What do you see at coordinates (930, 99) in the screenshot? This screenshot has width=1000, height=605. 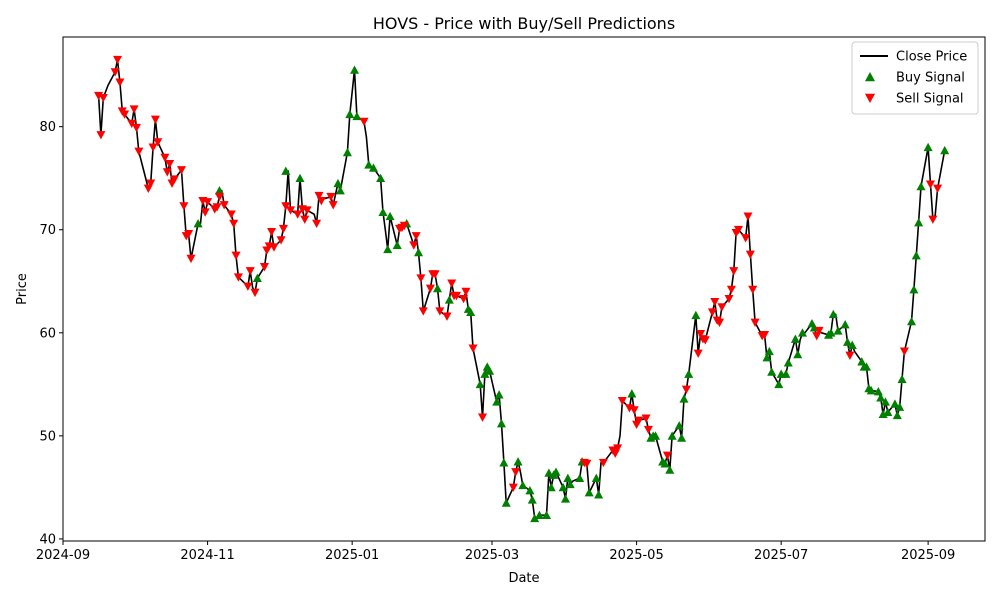 I see `legend-label-sell-signal: Sell Signal` at bounding box center [930, 99].